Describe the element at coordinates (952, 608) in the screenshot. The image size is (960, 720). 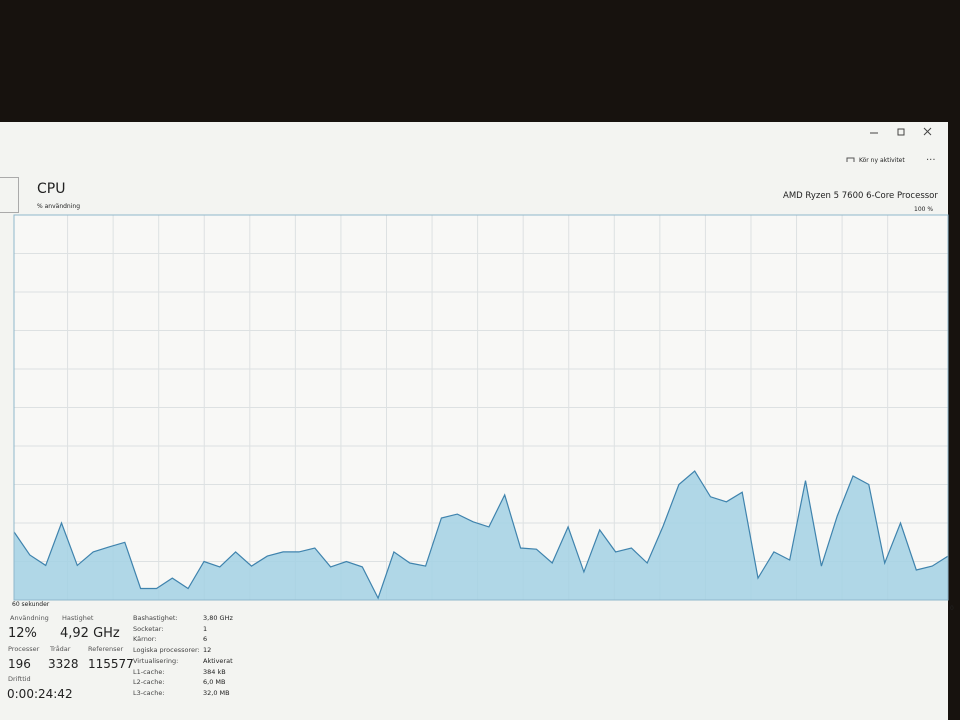
I see `x-end-label: 0` at that location.